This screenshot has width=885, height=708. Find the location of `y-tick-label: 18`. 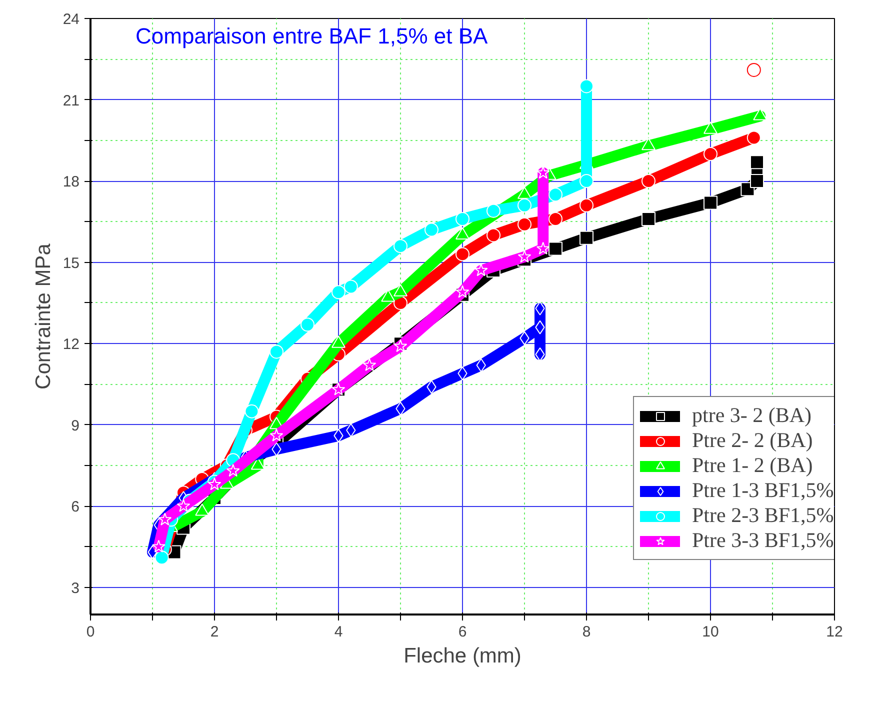

y-tick-label: 18 is located at coordinates (71, 182).